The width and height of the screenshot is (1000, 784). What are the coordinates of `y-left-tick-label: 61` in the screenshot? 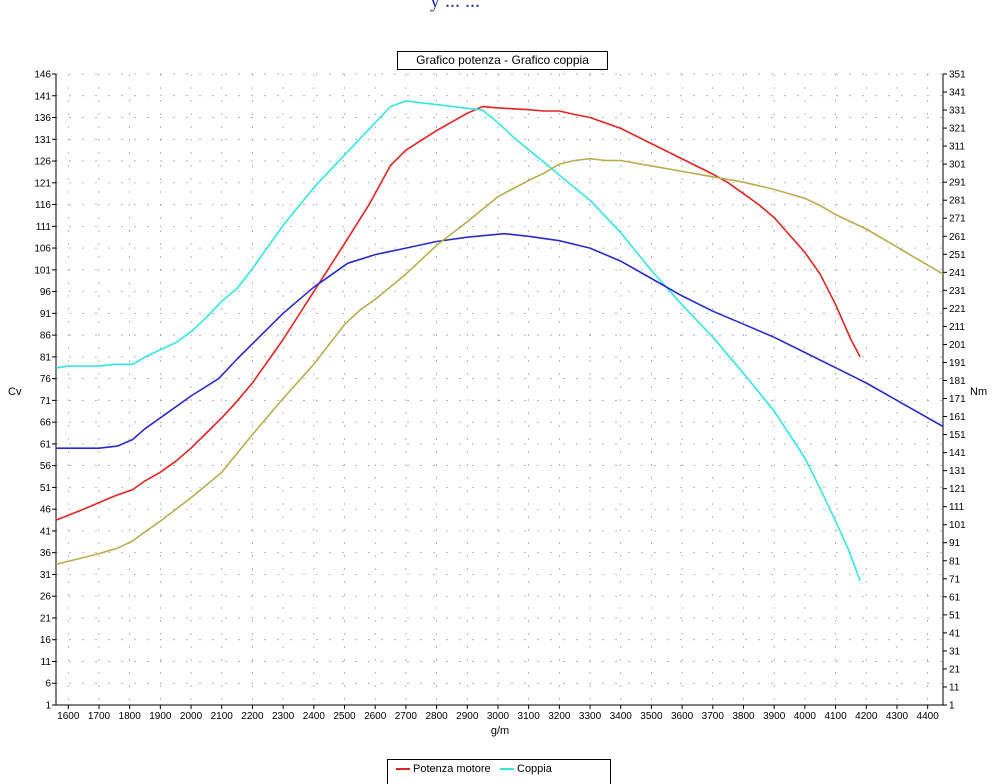 It's located at (46, 444).